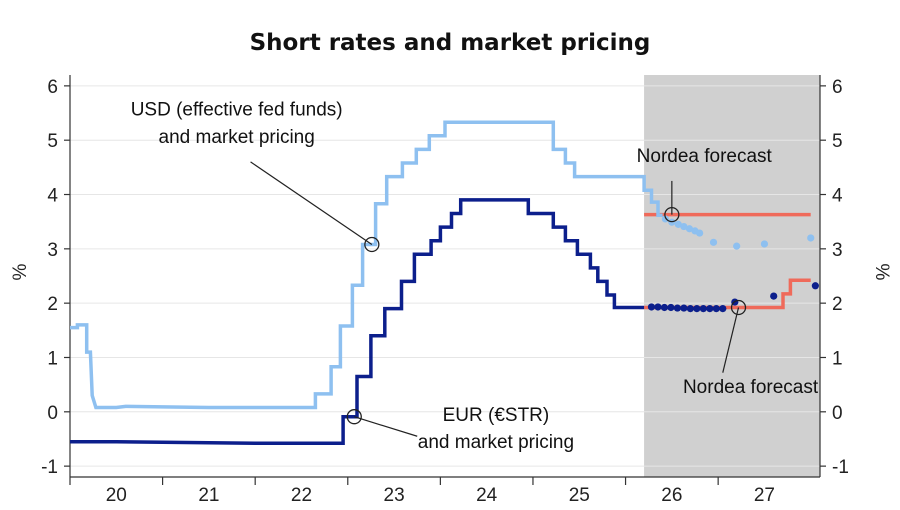 The width and height of the screenshot is (900, 510). I want to click on y-tick-label-left: 4, so click(52, 196).